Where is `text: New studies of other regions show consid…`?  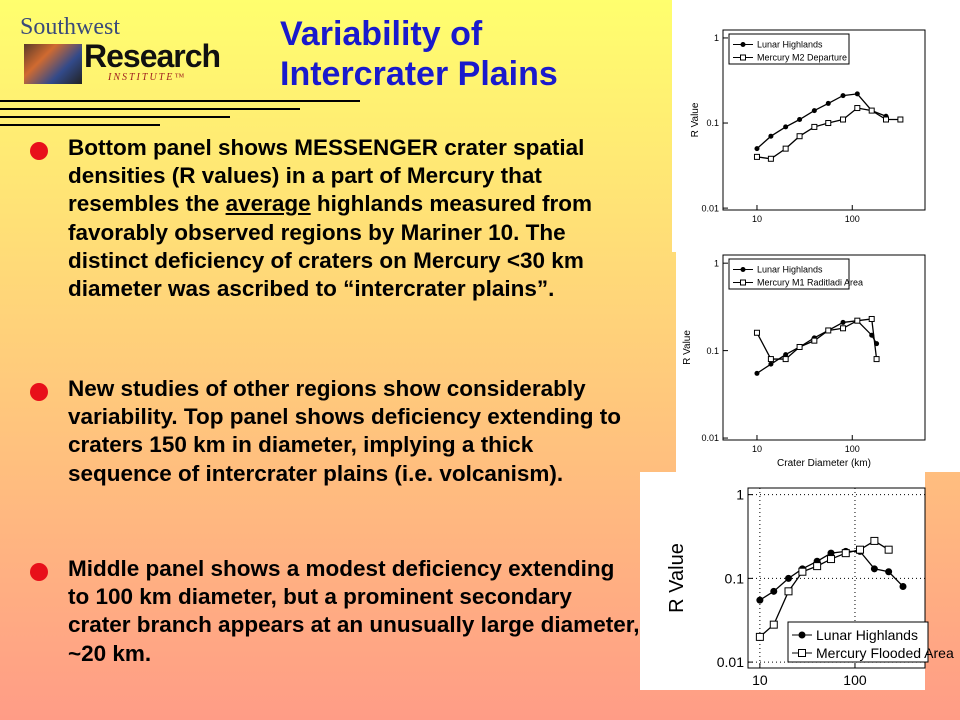
text: New studies of other regions show consid… is located at coordinates (345, 431).